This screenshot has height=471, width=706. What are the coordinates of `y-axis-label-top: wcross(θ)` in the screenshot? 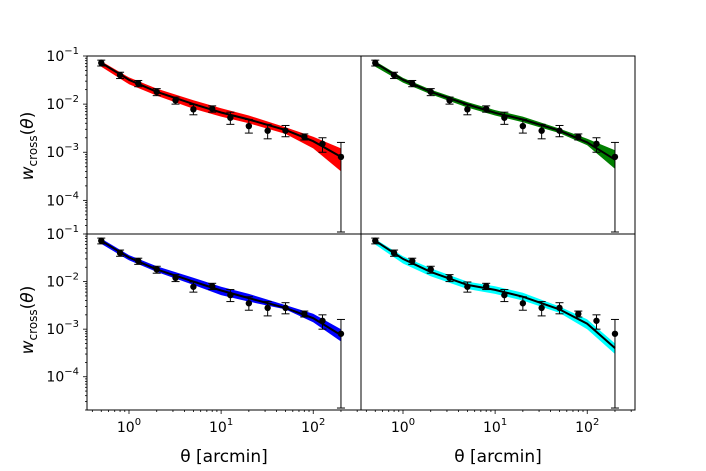 It's located at (29, 146).